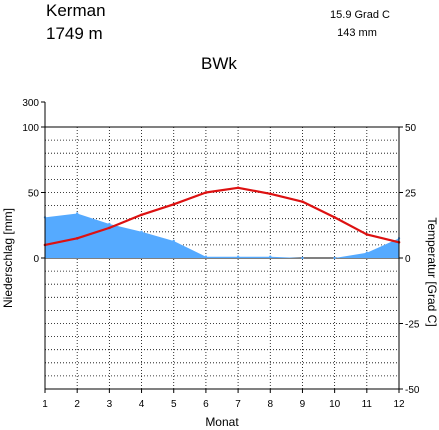  Describe the element at coordinates (412, 390) in the screenshot. I see `temperature-tick-label: -50` at that location.